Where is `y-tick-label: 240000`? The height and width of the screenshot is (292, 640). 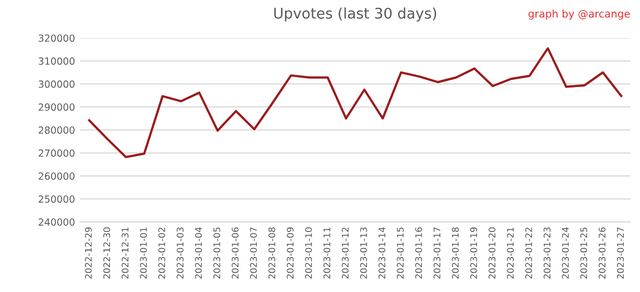 y-tick-label: 240000 is located at coordinates (56, 222).